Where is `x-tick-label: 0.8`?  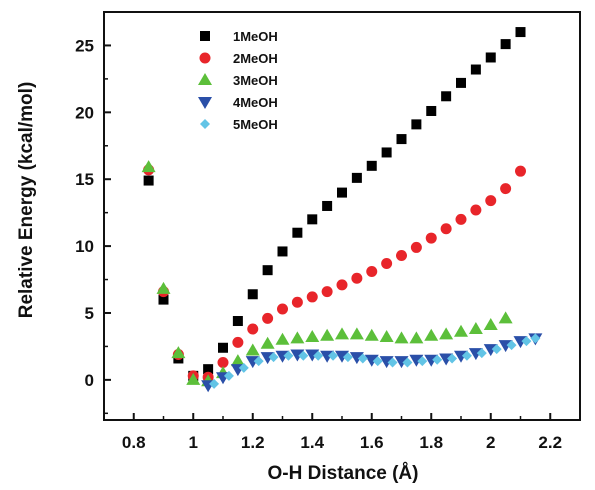
x-tick-label: 0.8 is located at coordinates (134, 442).